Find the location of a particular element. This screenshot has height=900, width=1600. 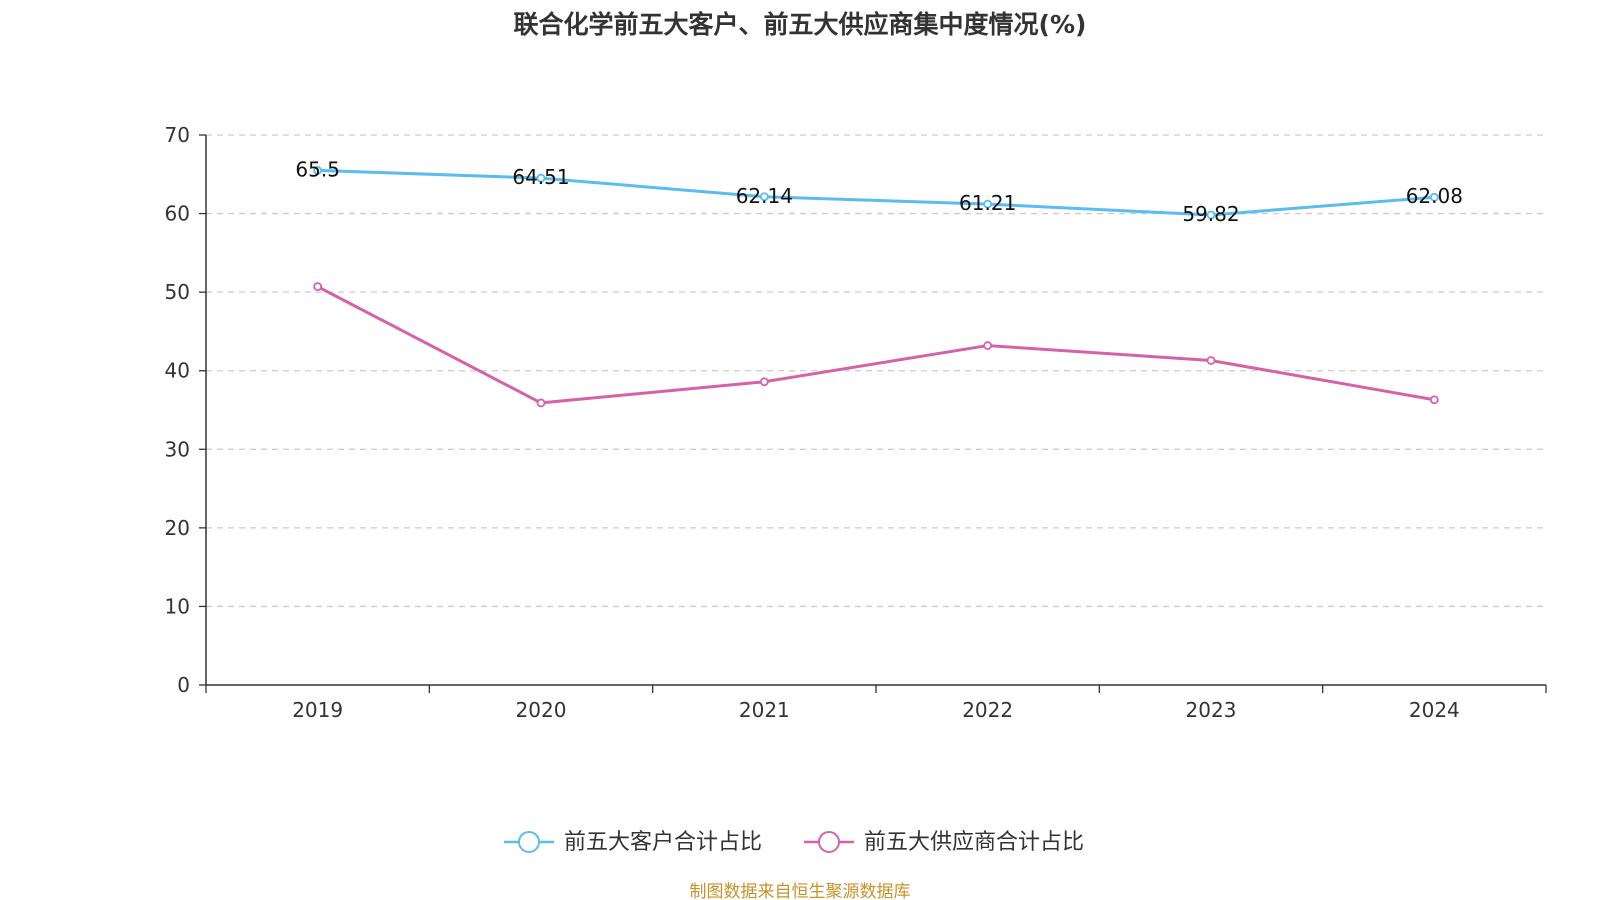

y-tick-label-30: 30 is located at coordinates (177, 449).